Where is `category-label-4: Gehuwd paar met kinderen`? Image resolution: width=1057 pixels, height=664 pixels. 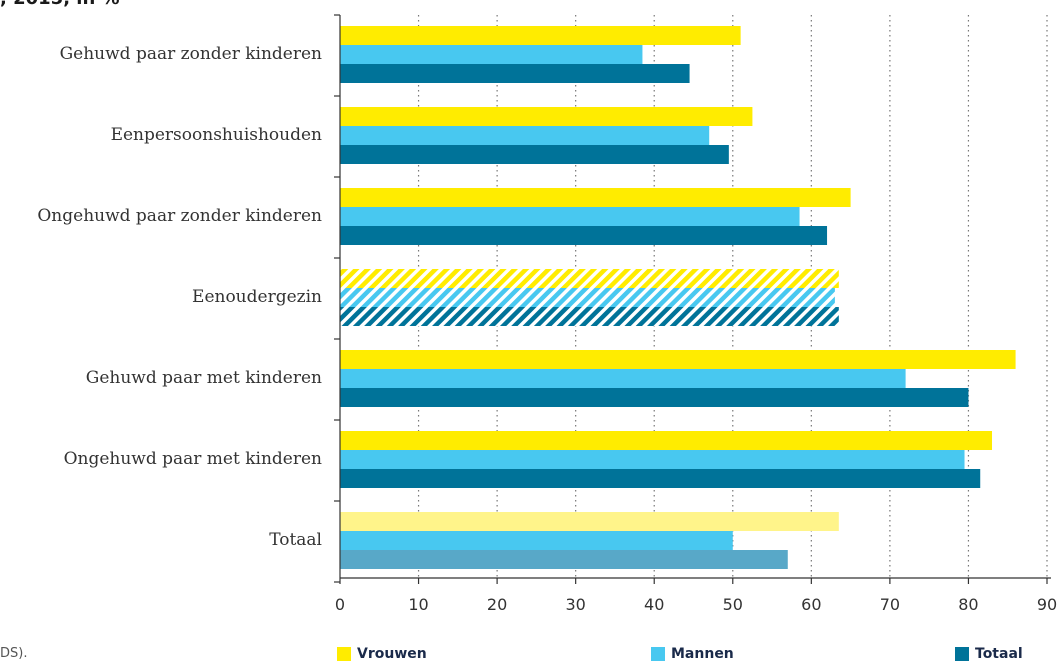
category-label-4: Gehuwd paar met kinderen is located at coordinates (204, 378).